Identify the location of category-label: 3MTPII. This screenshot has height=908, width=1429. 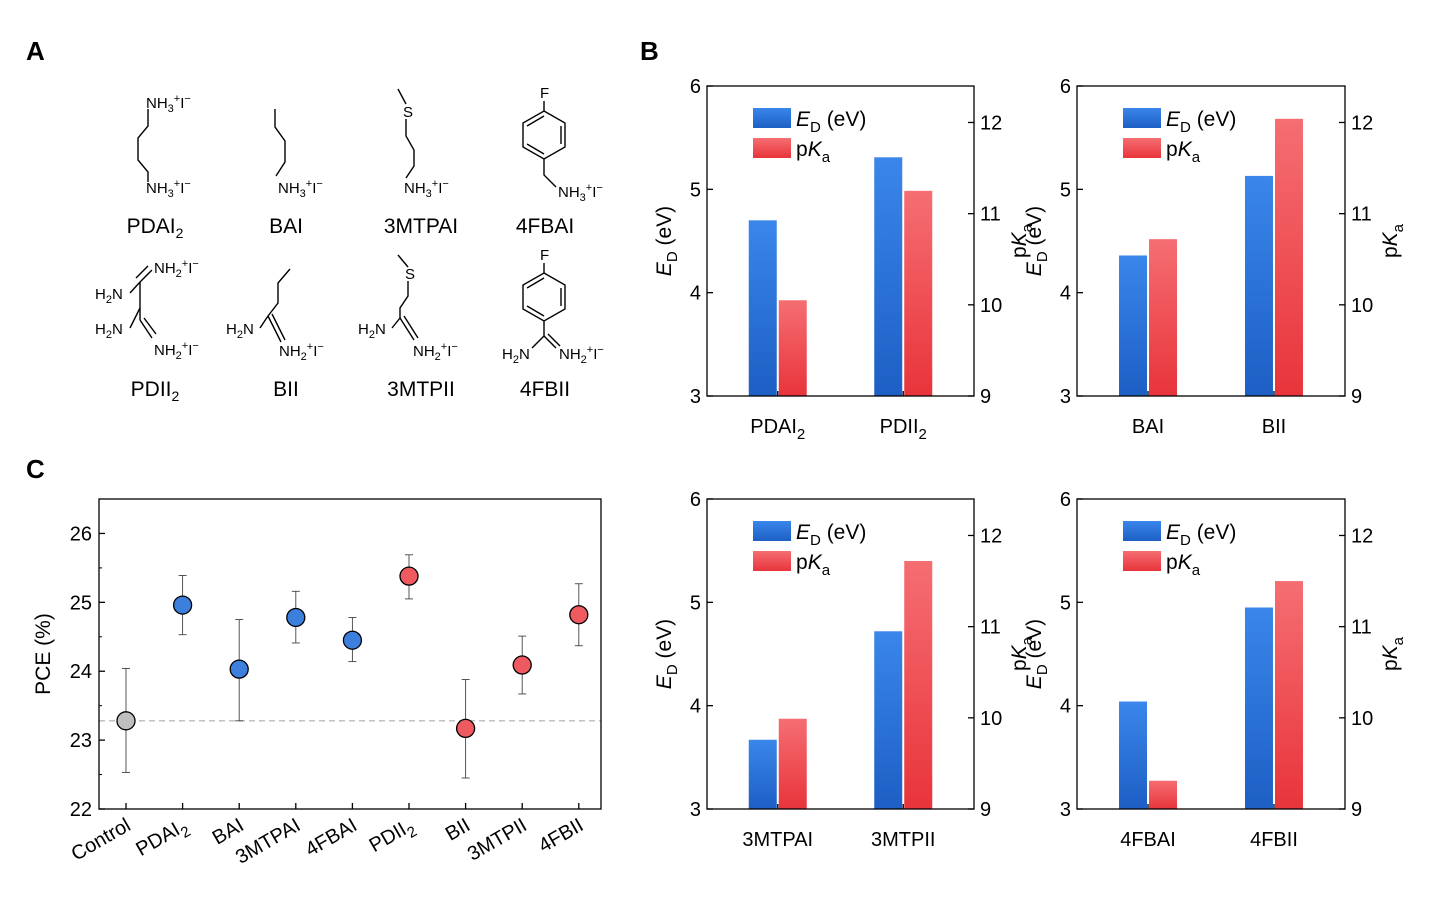
(903, 840).